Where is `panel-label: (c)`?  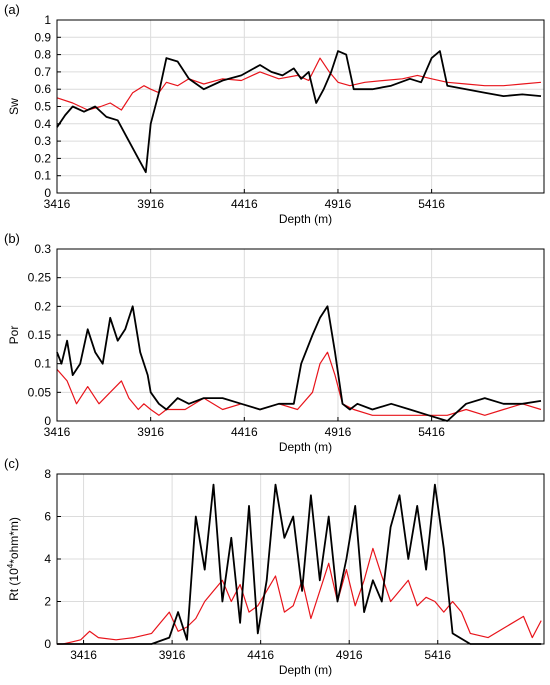 panel-label: (c) is located at coordinates (11, 463).